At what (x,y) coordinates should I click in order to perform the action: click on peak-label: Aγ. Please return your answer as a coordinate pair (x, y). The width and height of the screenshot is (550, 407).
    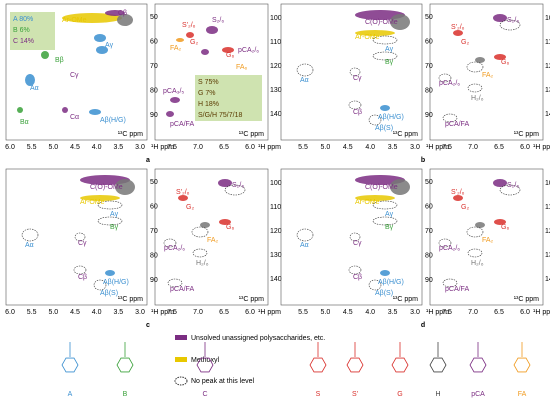
    Looking at the image, I should click on (109, 45).